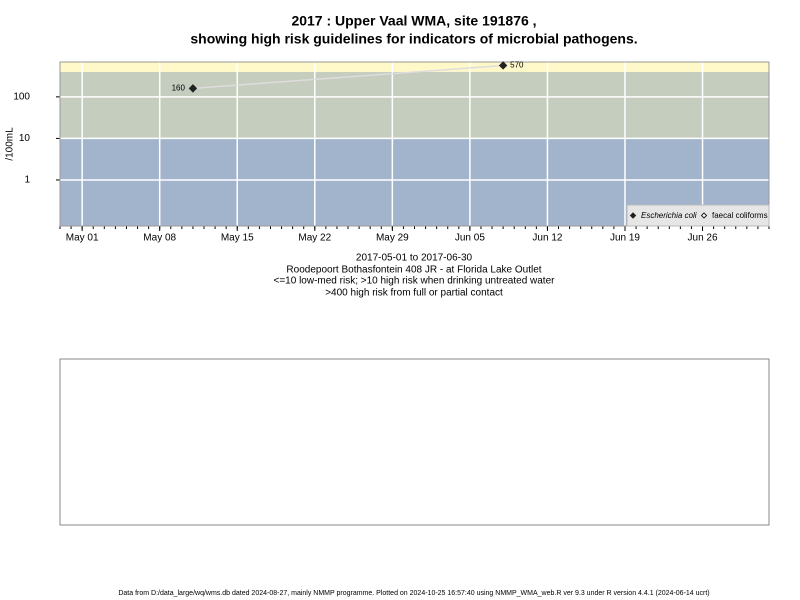 The width and height of the screenshot is (800, 600). Describe the element at coordinates (740, 215) in the screenshot. I see `legend-label: faecal coliforms` at that location.